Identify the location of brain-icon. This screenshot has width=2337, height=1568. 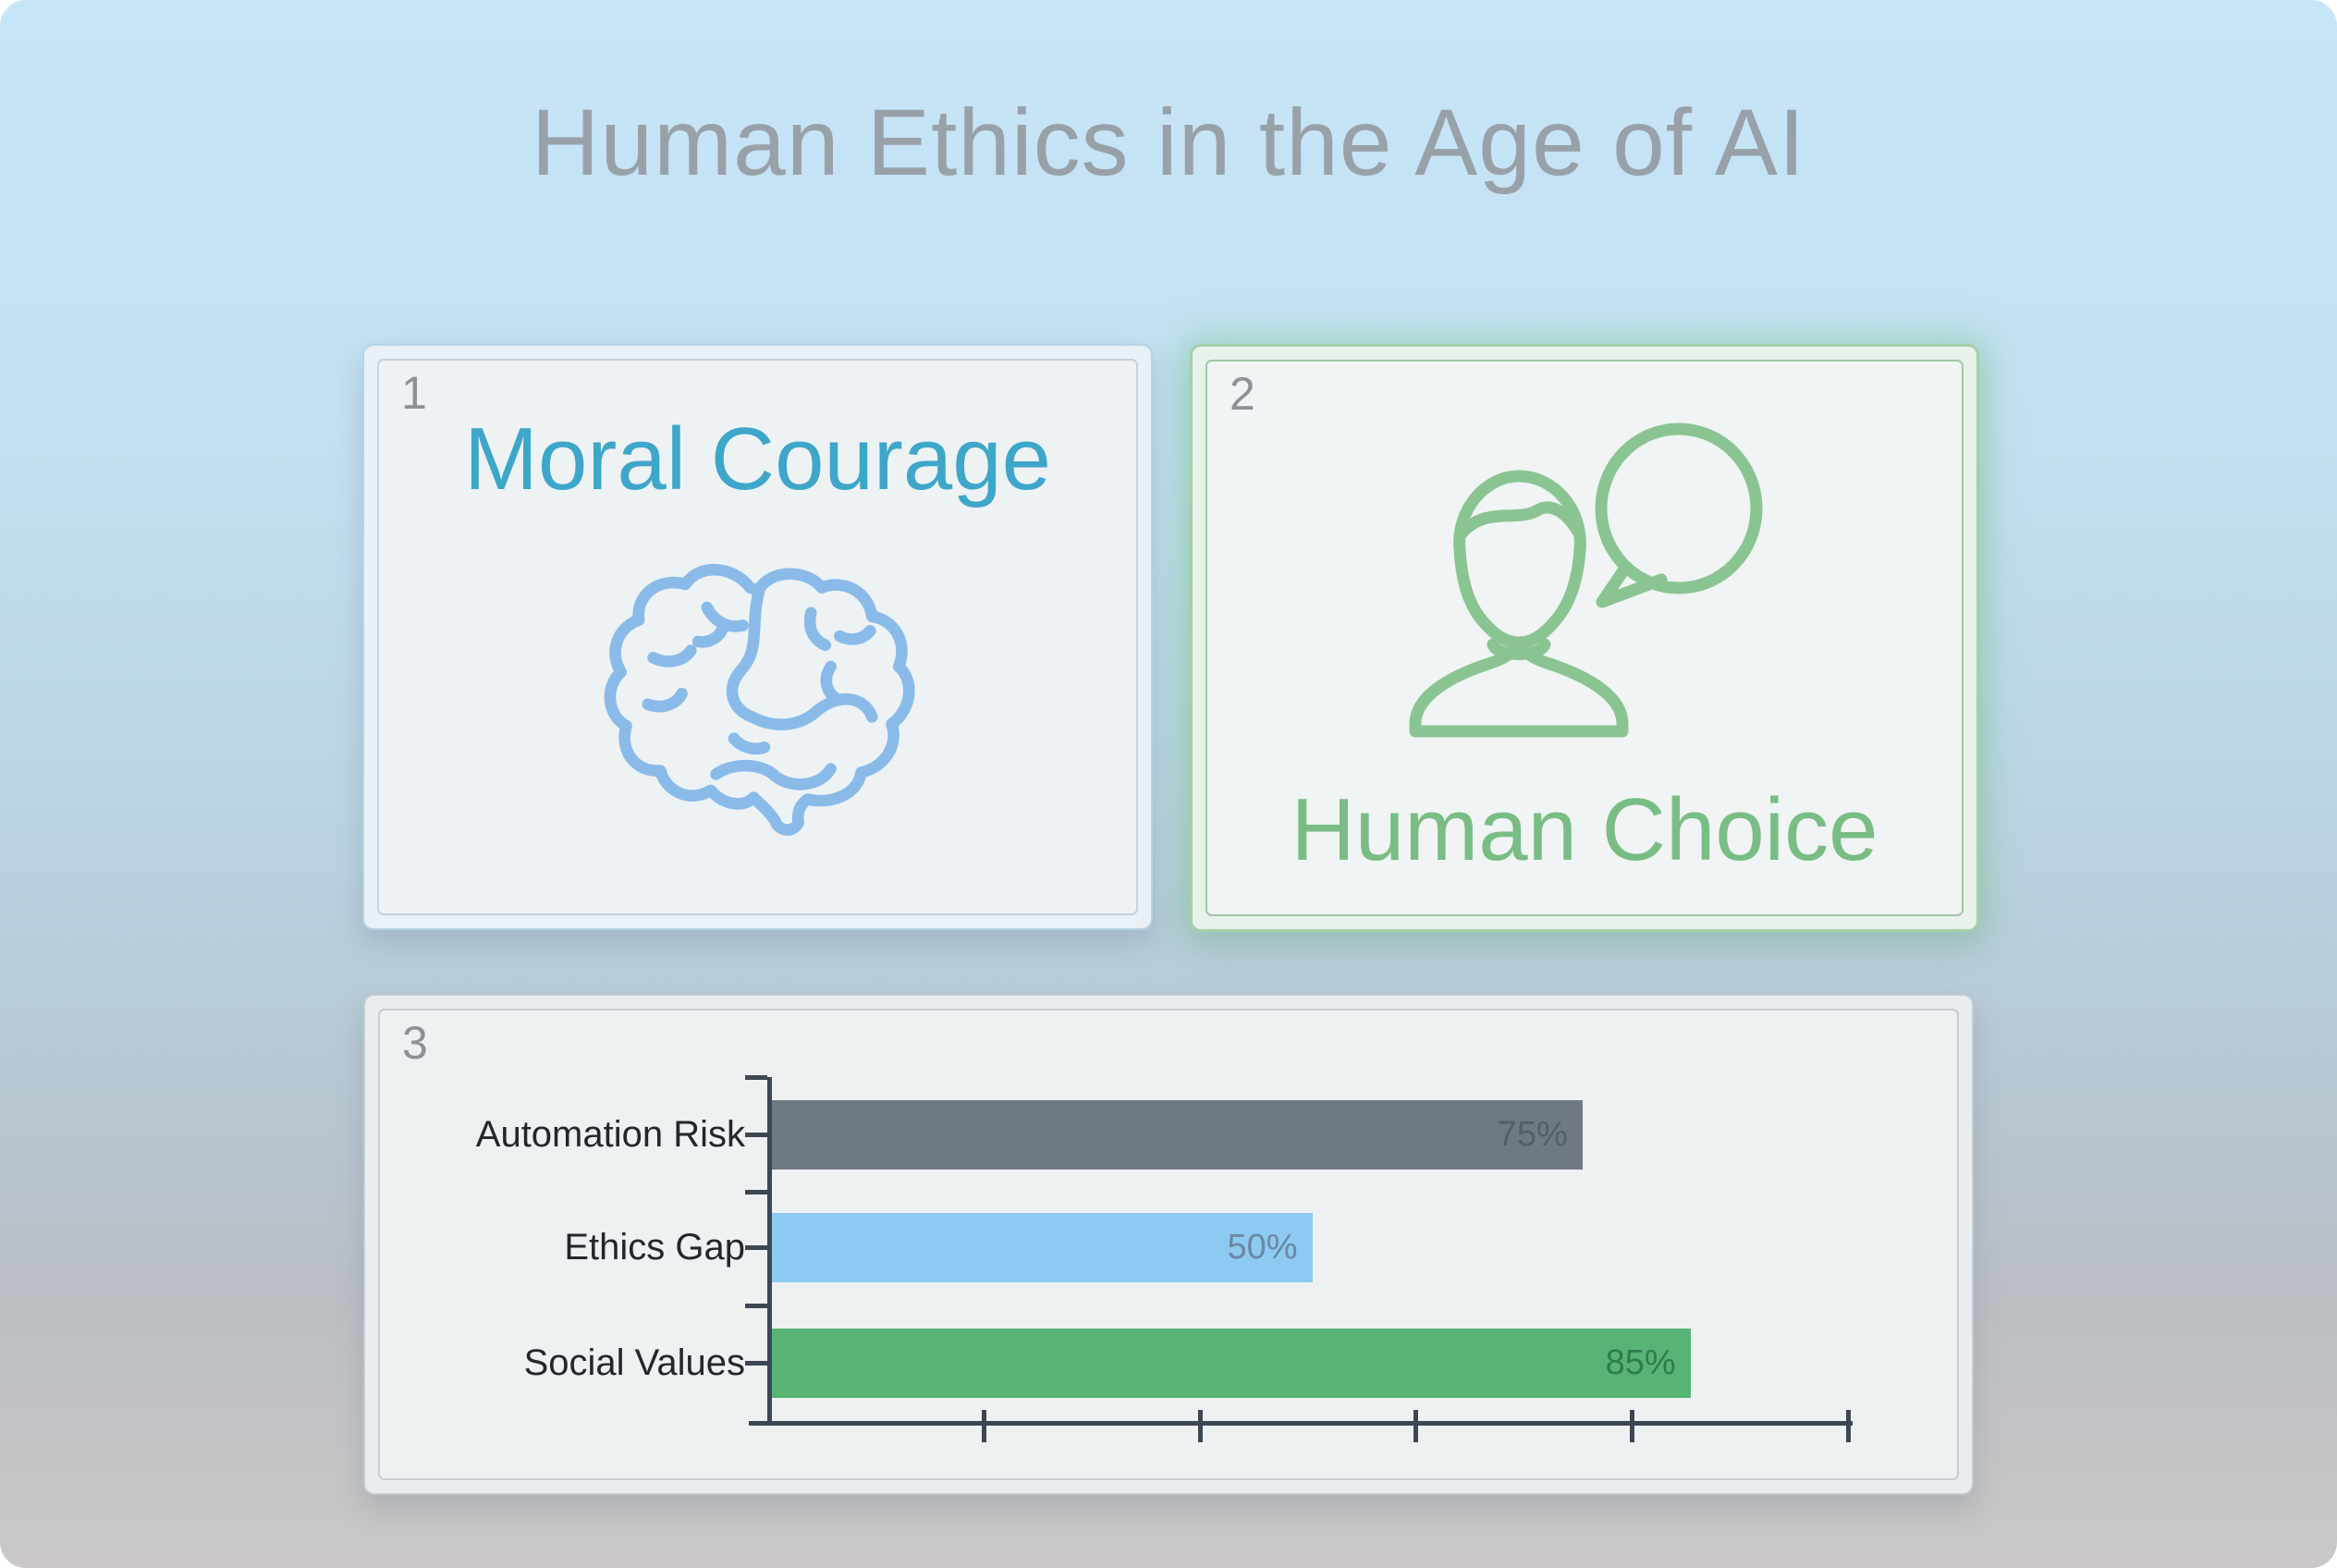
(759, 700).